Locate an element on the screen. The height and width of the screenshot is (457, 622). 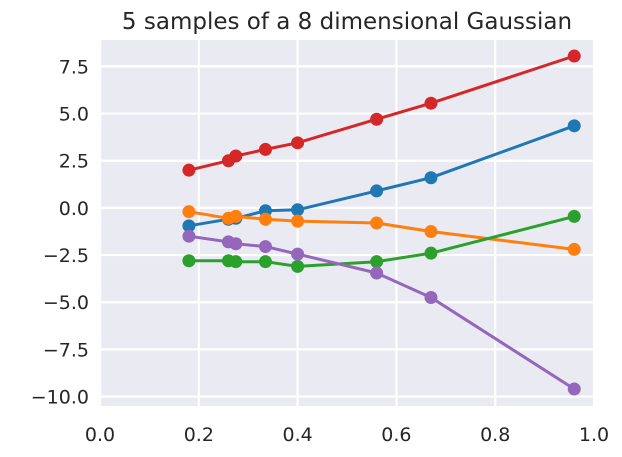
y-tick-label: 2.5 is located at coordinates (74, 162).